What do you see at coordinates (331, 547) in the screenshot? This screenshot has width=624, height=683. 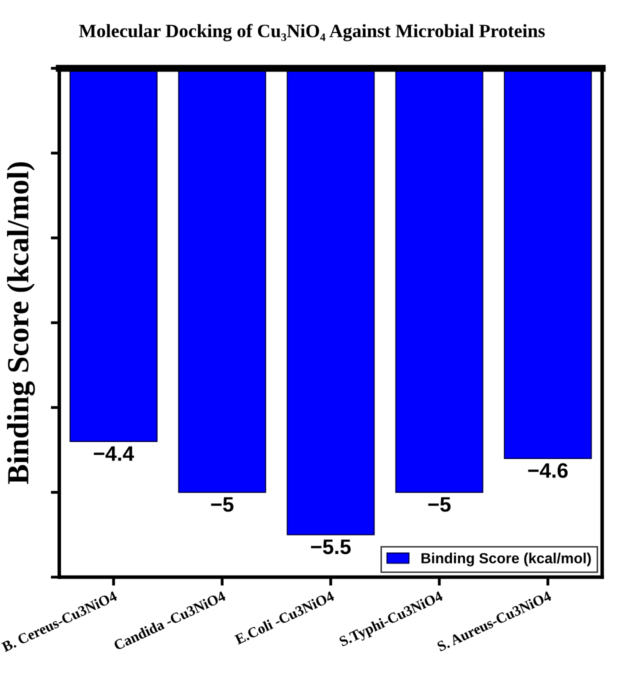 I see `data-label: −5.5` at bounding box center [331, 547].